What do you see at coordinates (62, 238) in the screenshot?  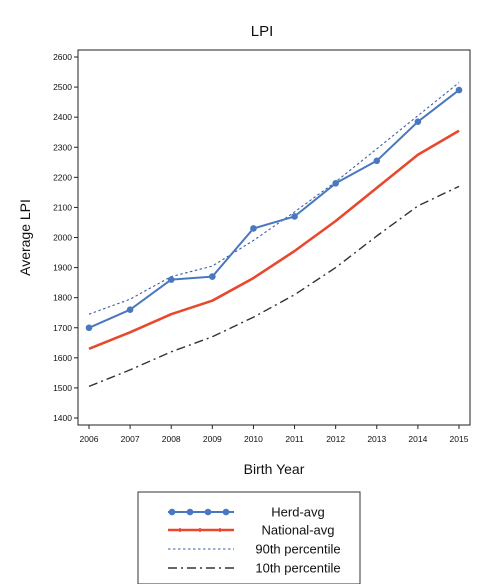 I see `y-tick-label: 2000` at bounding box center [62, 238].